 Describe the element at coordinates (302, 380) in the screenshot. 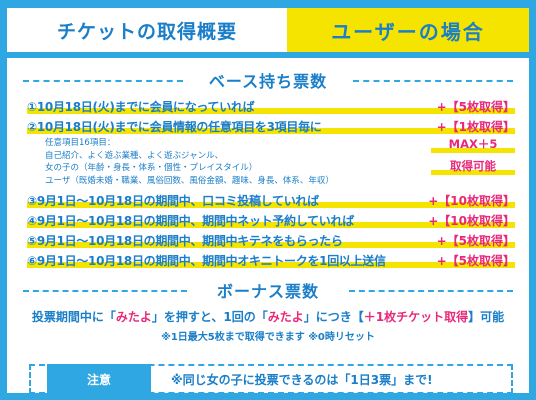

I see `notice-text: ※同じ女の子に投票できるのは「1日3票」まで!` at that location.